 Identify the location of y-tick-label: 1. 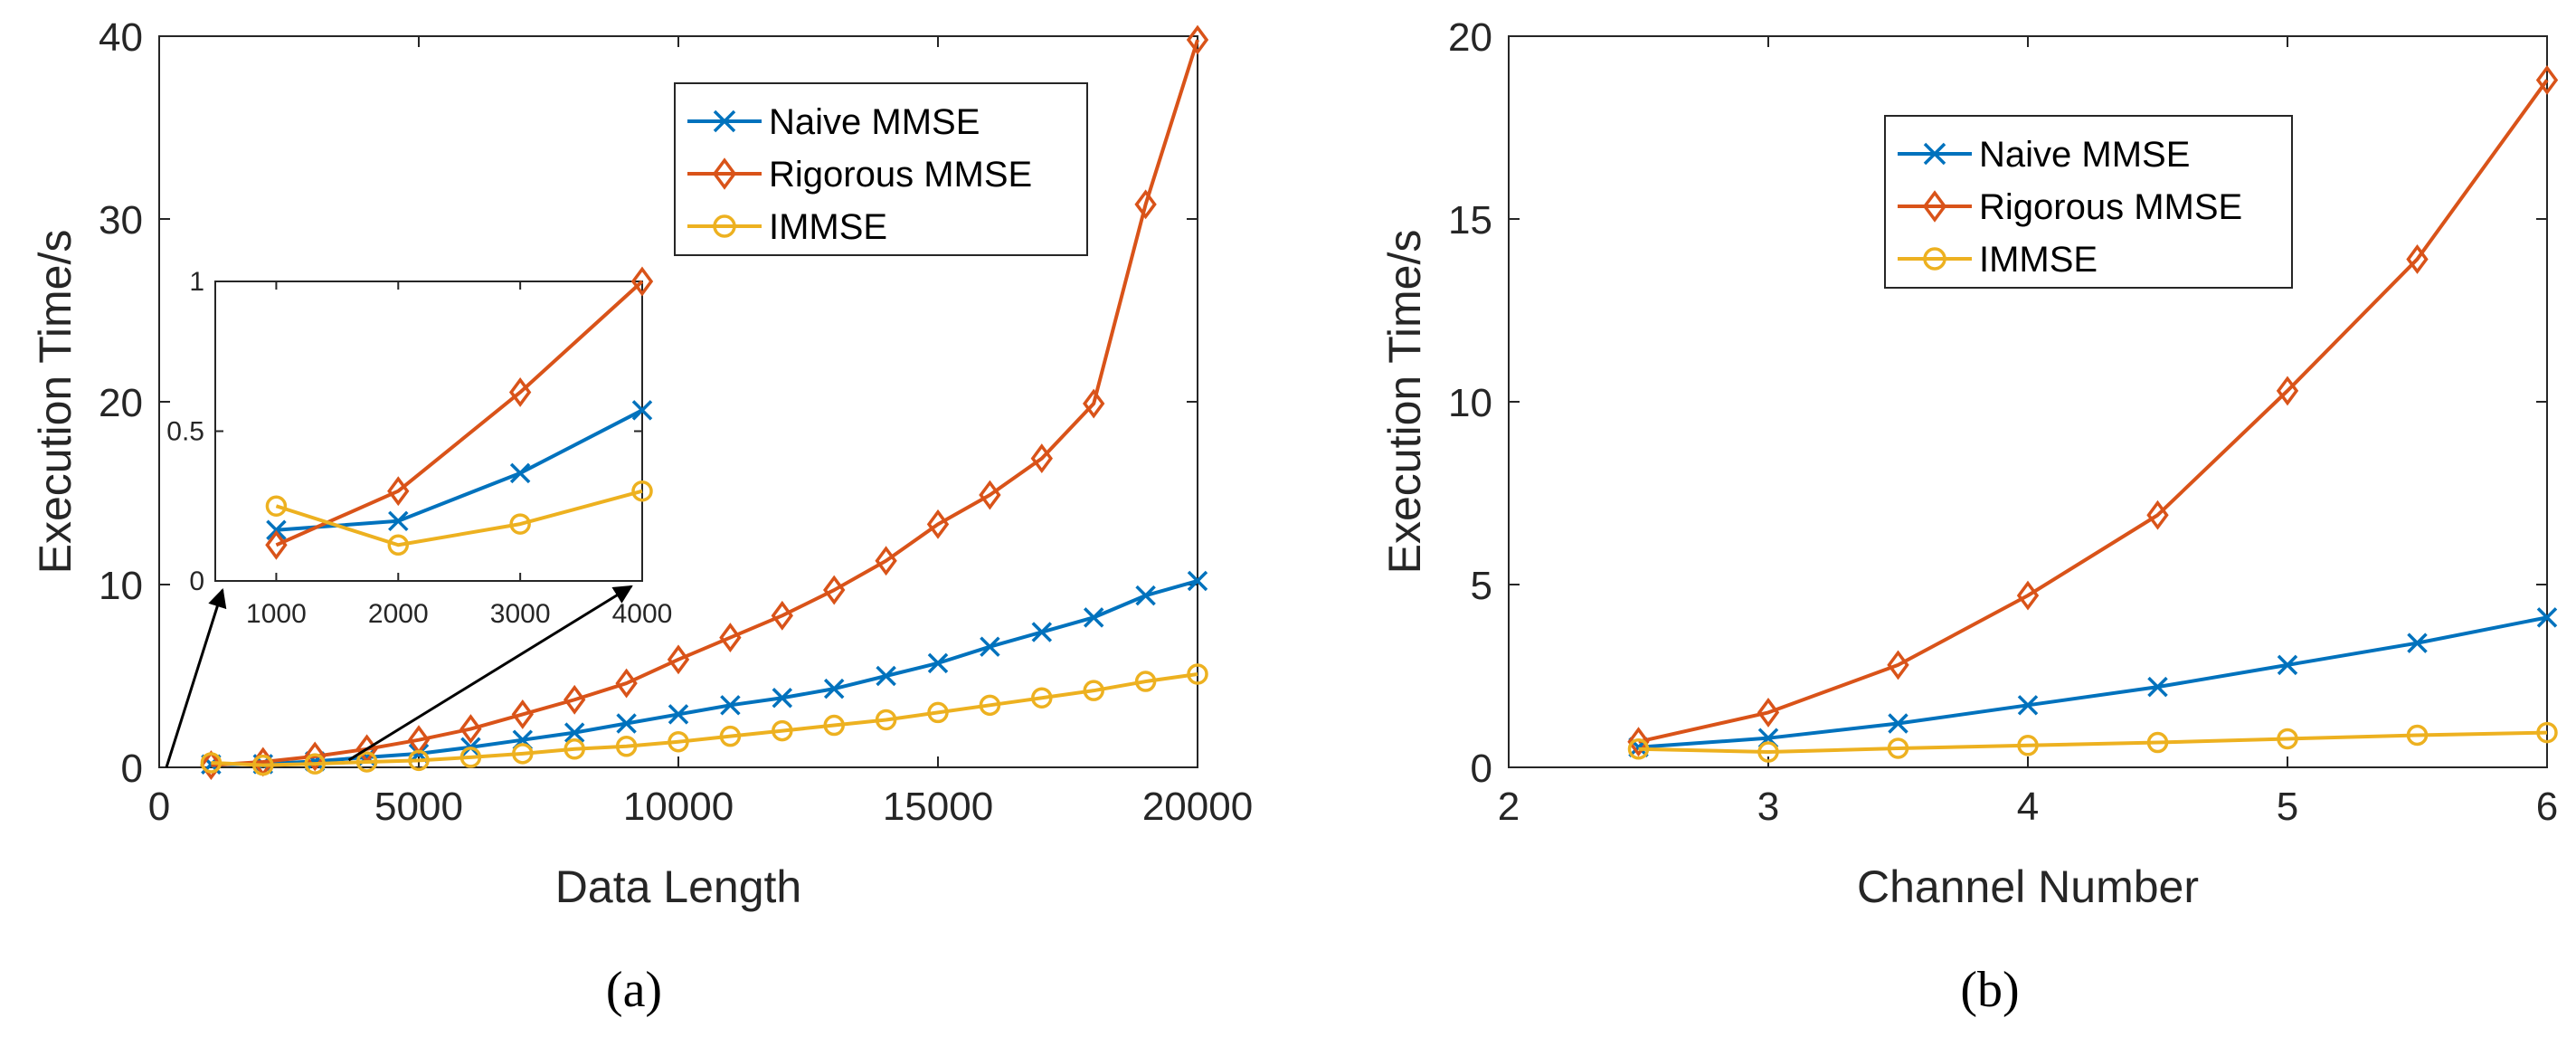
(196, 282).